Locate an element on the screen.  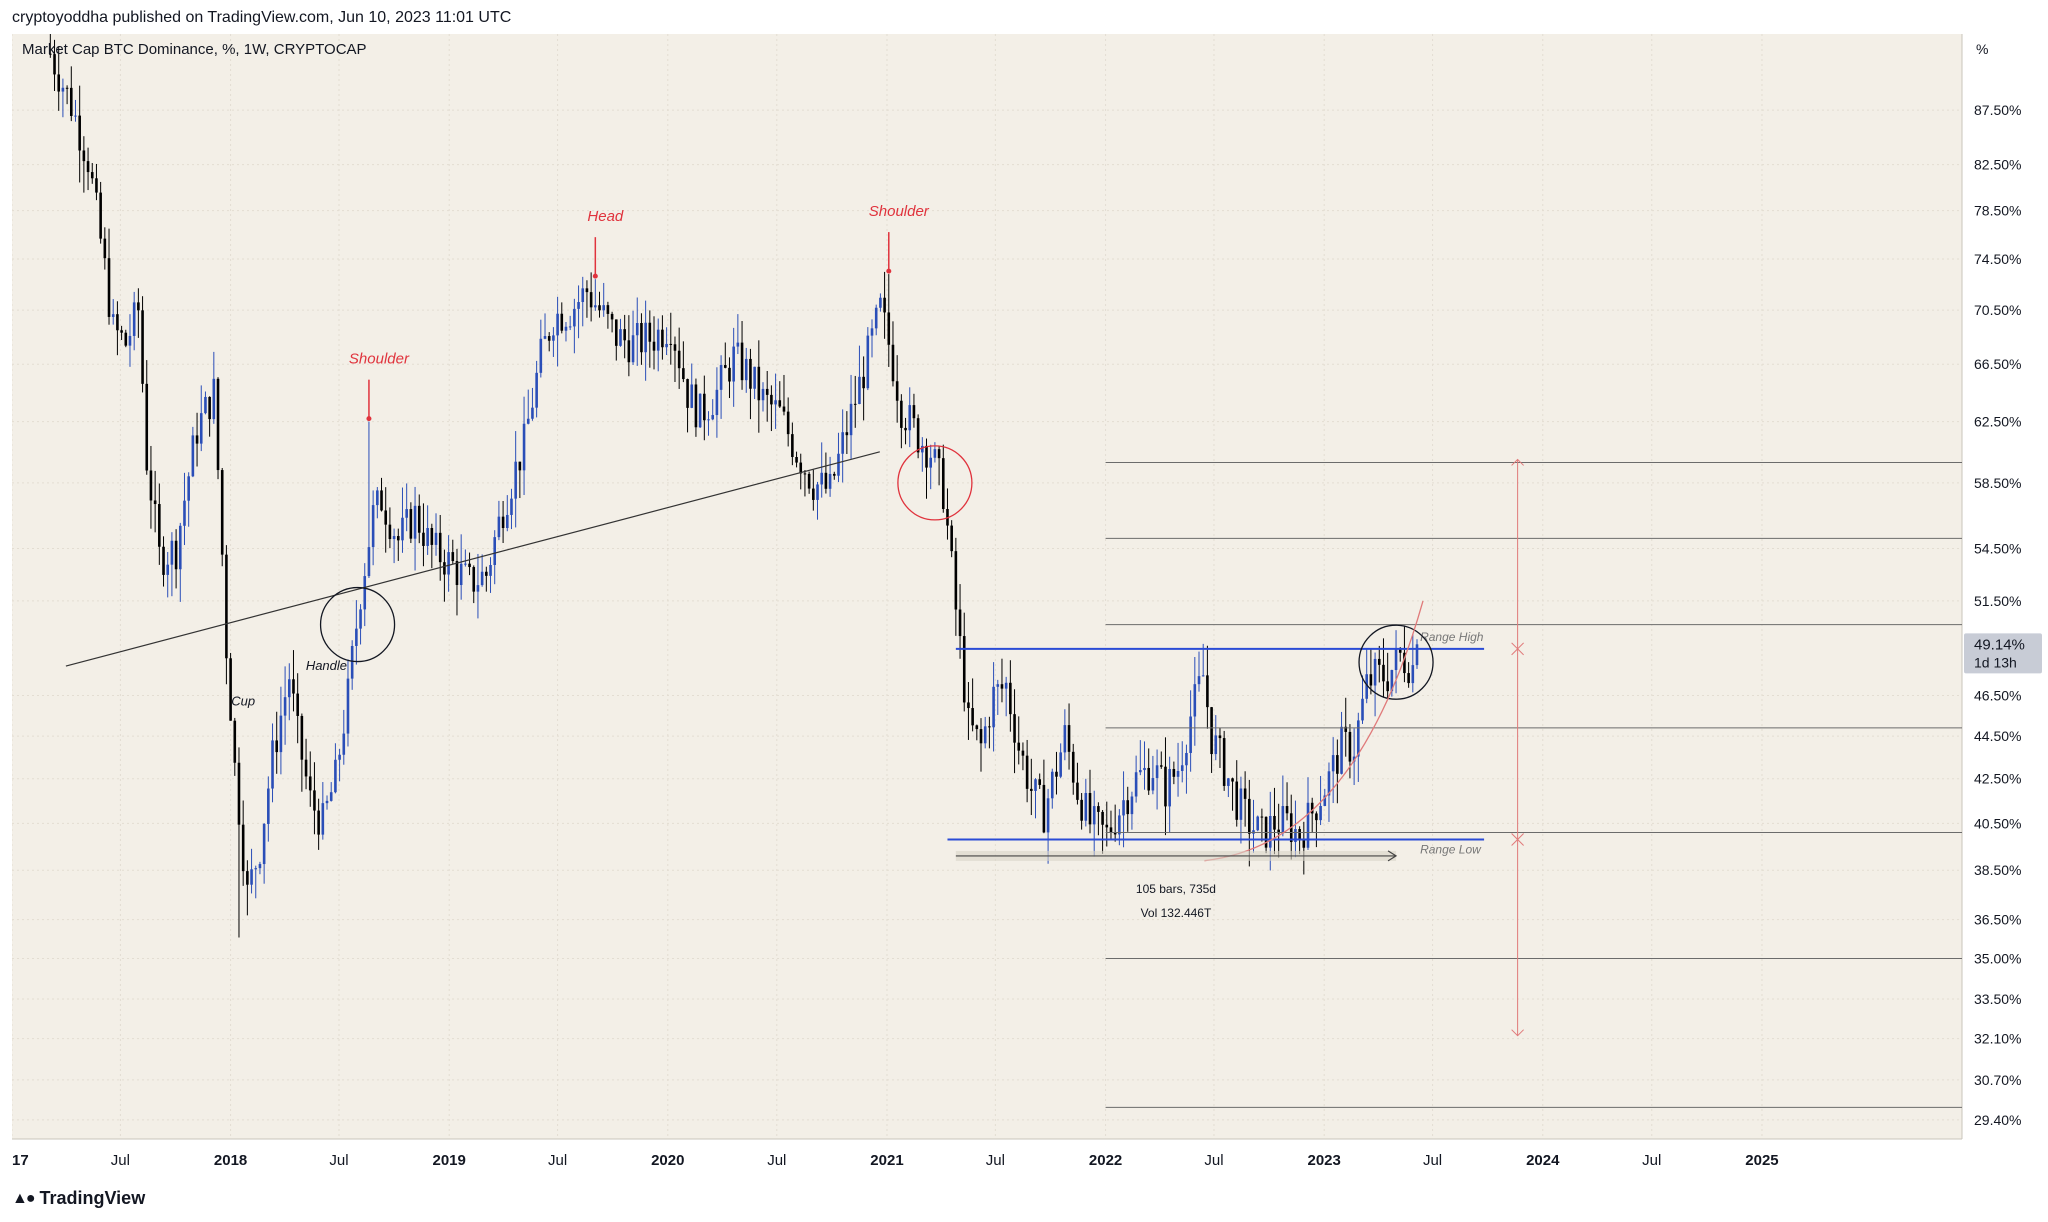
pattern-label-cup: Cup is located at coordinates (243, 700).